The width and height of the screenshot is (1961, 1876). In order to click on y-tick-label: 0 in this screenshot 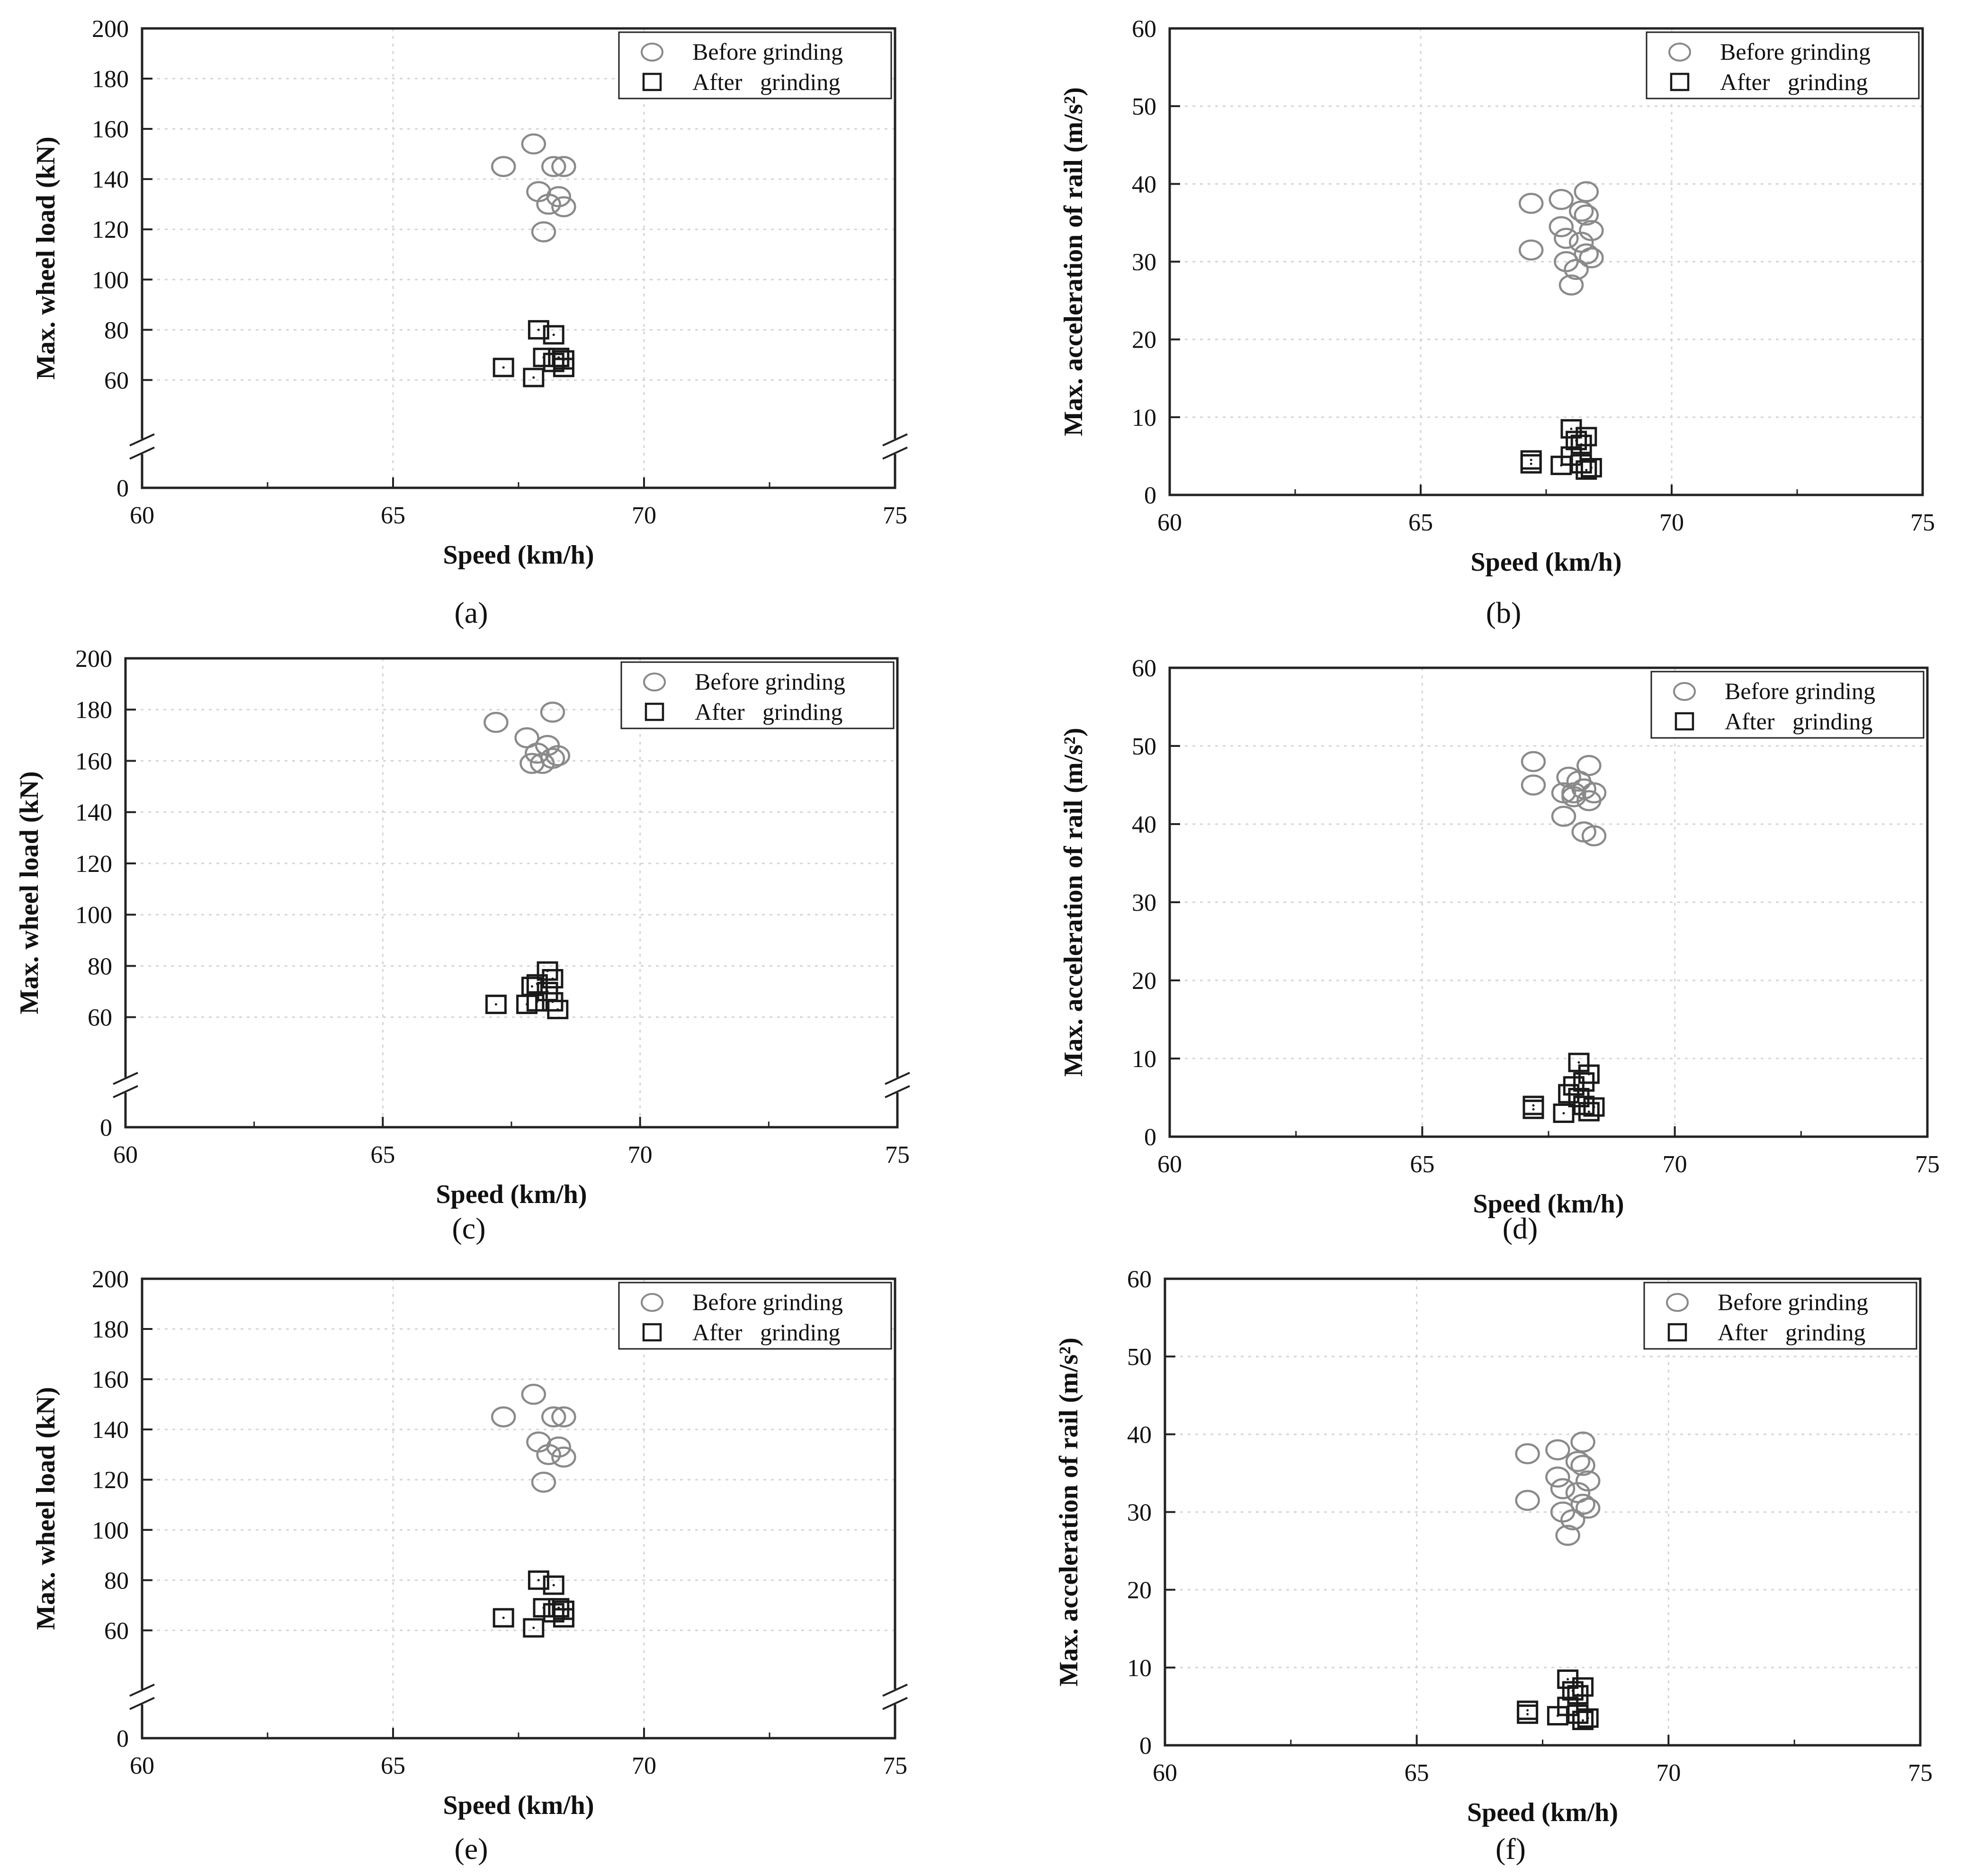, I will do `click(122, 488)`.